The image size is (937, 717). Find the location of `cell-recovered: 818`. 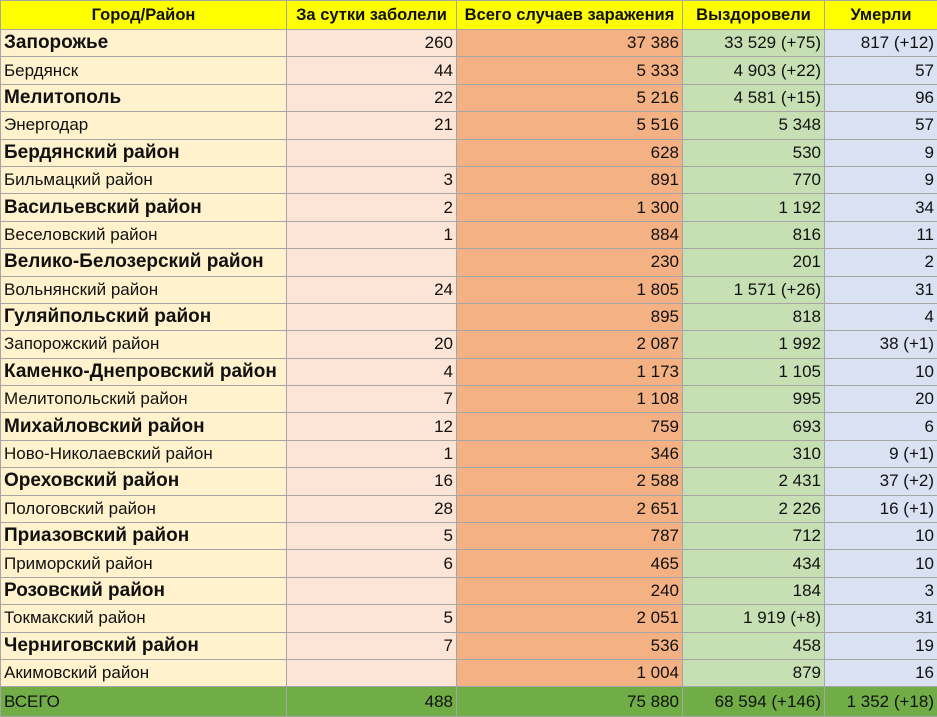

cell-recovered: 818 is located at coordinates (753, 317).